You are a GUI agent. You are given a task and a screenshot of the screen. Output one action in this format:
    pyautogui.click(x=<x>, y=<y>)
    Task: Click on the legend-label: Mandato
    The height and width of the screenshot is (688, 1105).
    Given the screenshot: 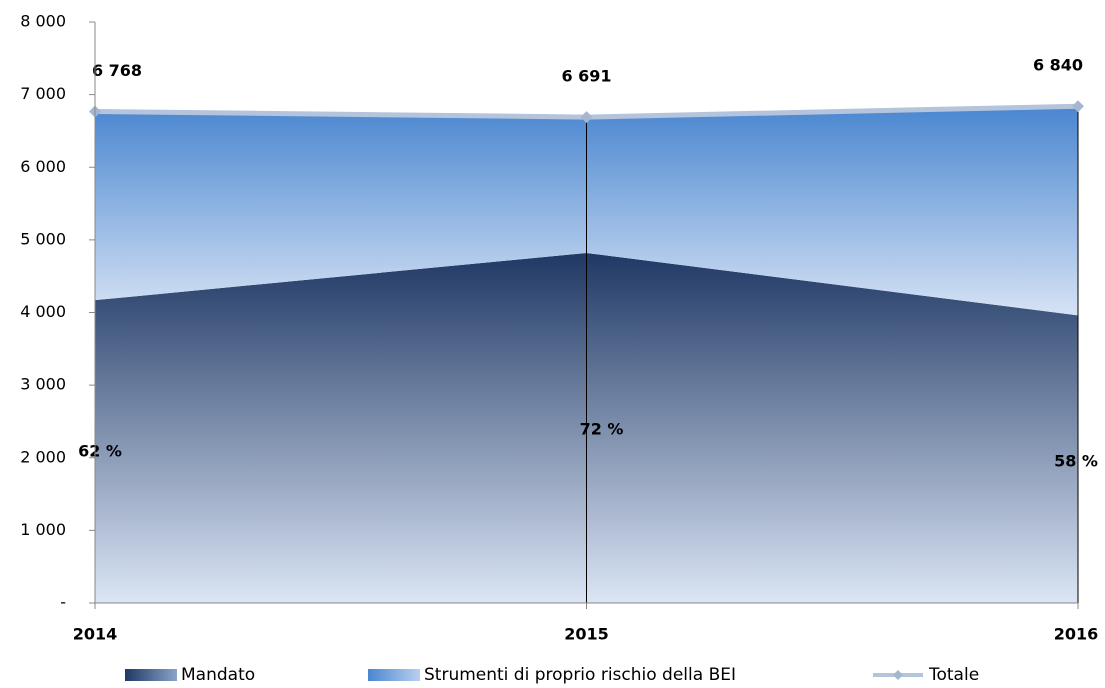 What is the action you would take?
    pyautogui.click(x=218, y=674)
    